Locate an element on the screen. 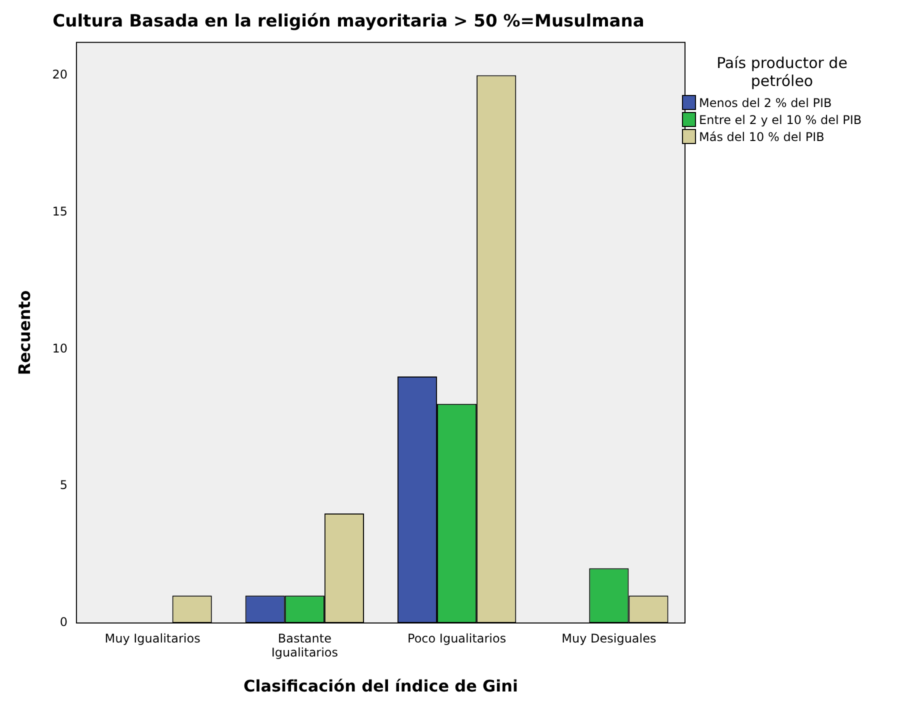  x-tick-label: Muy Desiguales is located at coordinates (609, 638).